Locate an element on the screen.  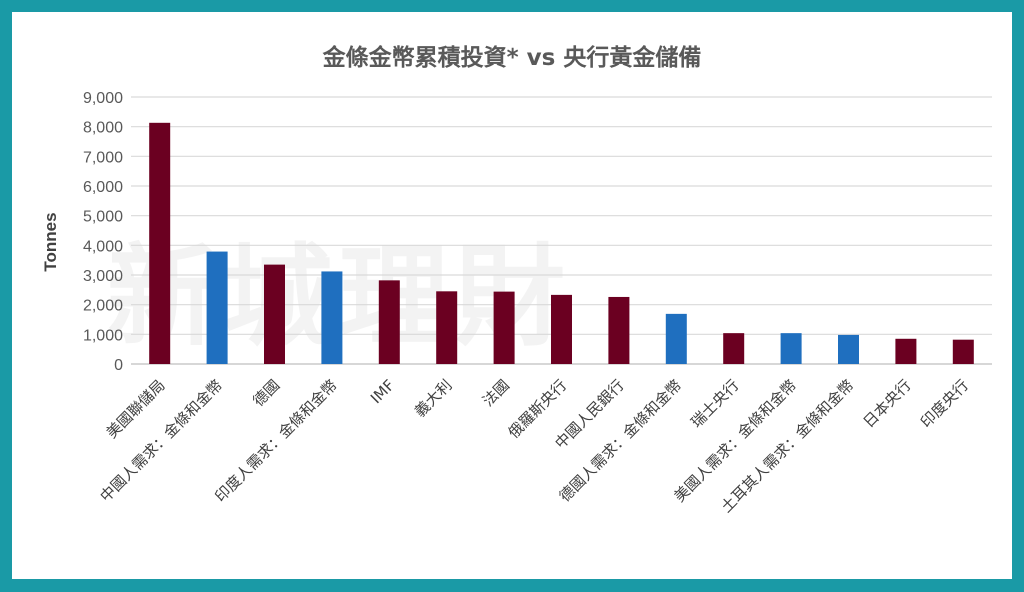
x-category-label: 印度央行 is located at coordinates (944, 403).